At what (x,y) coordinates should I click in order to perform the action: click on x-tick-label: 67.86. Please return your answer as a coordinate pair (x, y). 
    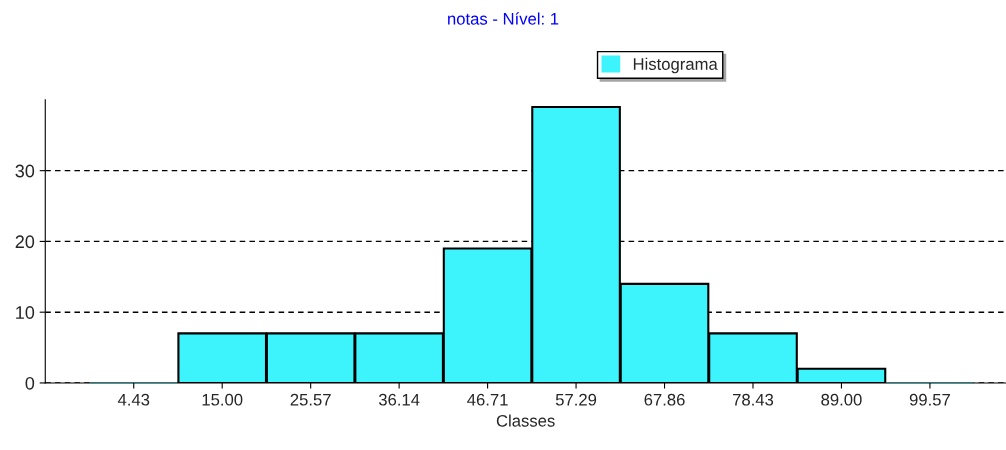
    Looking at the image, I should click on (664, 399).